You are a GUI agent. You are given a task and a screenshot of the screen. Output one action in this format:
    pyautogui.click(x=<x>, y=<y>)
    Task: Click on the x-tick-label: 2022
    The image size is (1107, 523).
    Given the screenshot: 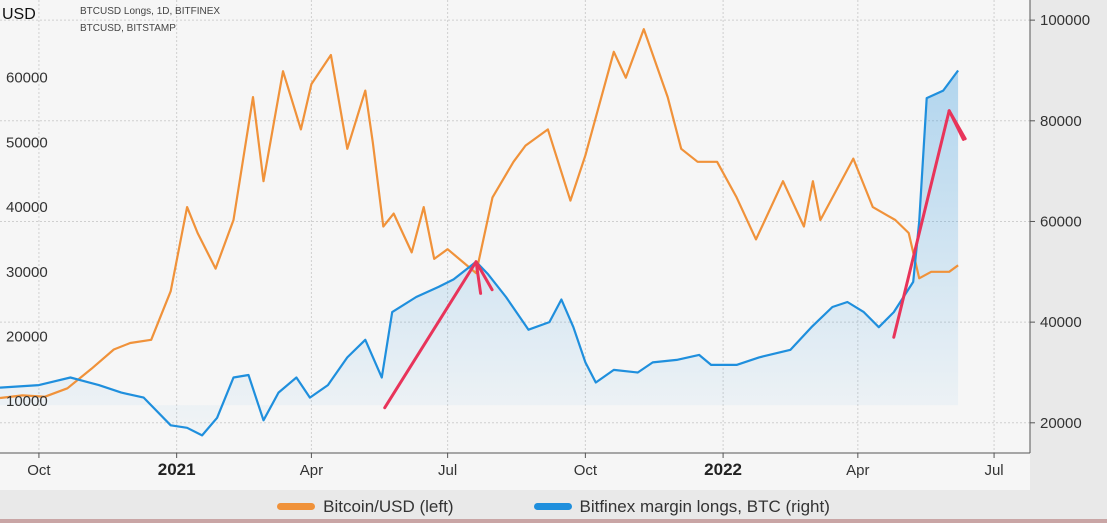 What is the action you would take?
    pyautogui.click(x=723, y=469)
    